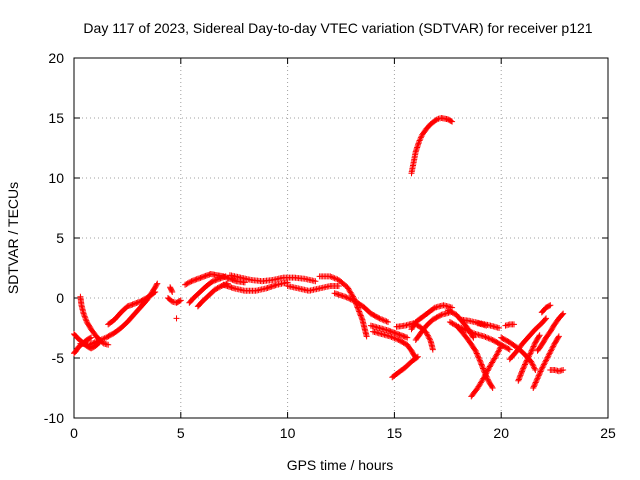 The image size is (640, 480). What do you see at coordinates (56, 118) in the screenshot?
I see `y-tick-label: 15` at bounding box center [56, 118].